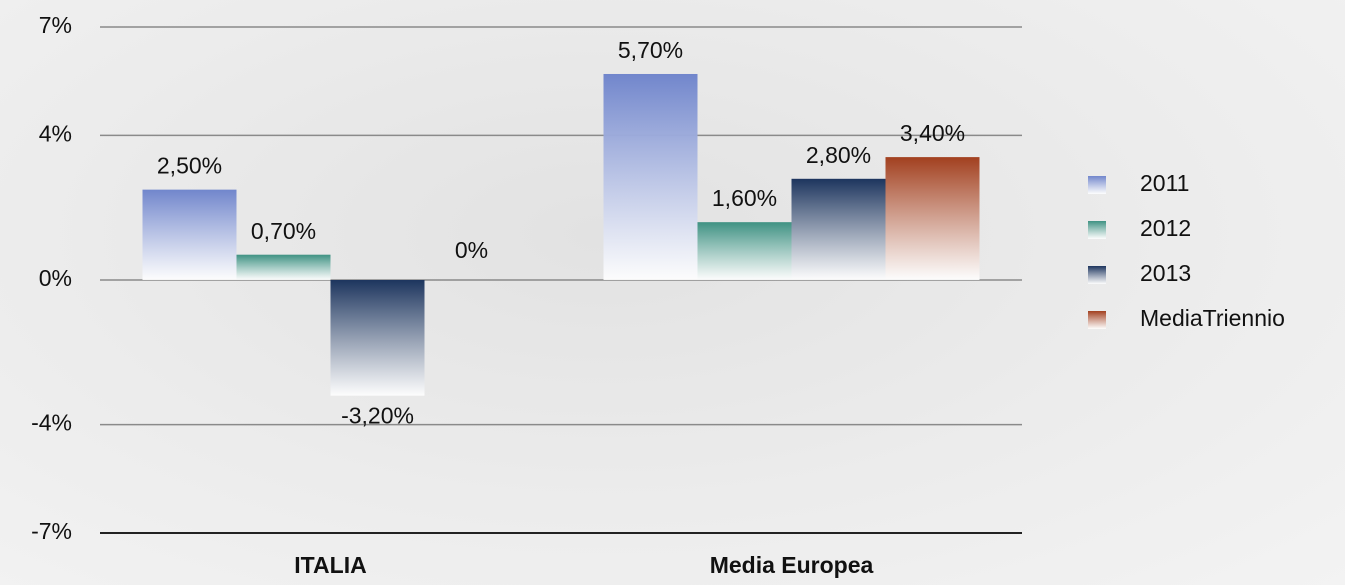 The height and width of the screenshot is (585, 1345). What do you see at coordinates (932, 133) in the screenshot?
I see `value-label: 3,40%` at bounding box center [932, 133].